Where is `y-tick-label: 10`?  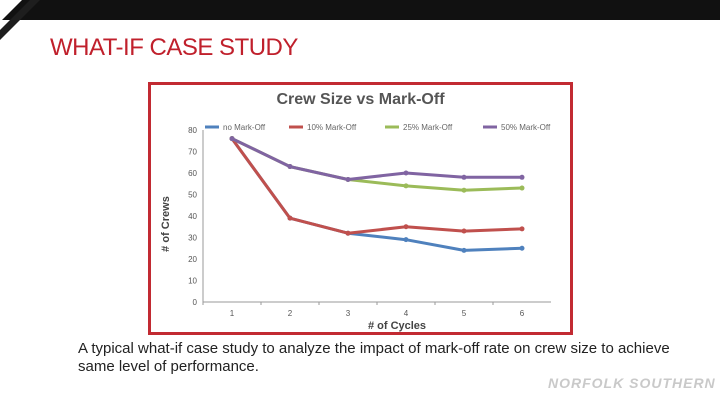
y-tick-label: 10 is located at coordinates (192, 281).